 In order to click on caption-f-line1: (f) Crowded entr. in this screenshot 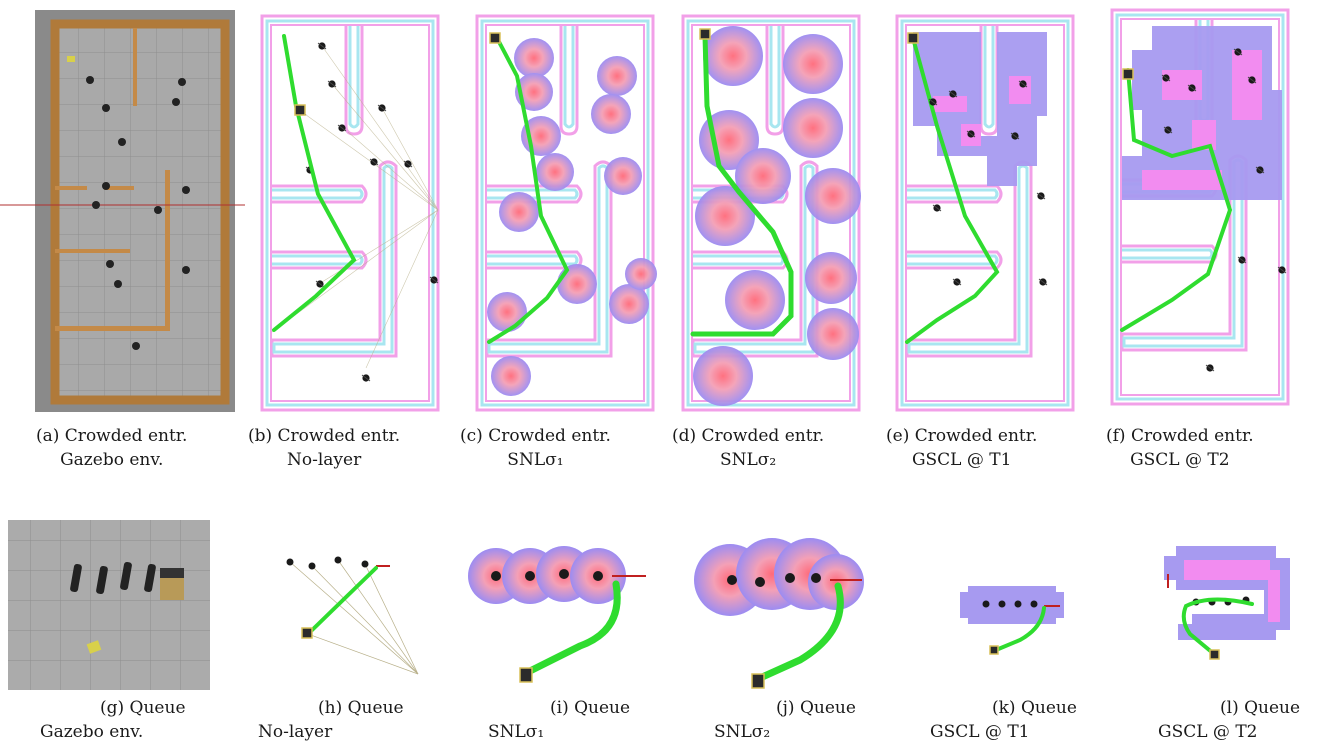, I will do `click(1180, 436)`.